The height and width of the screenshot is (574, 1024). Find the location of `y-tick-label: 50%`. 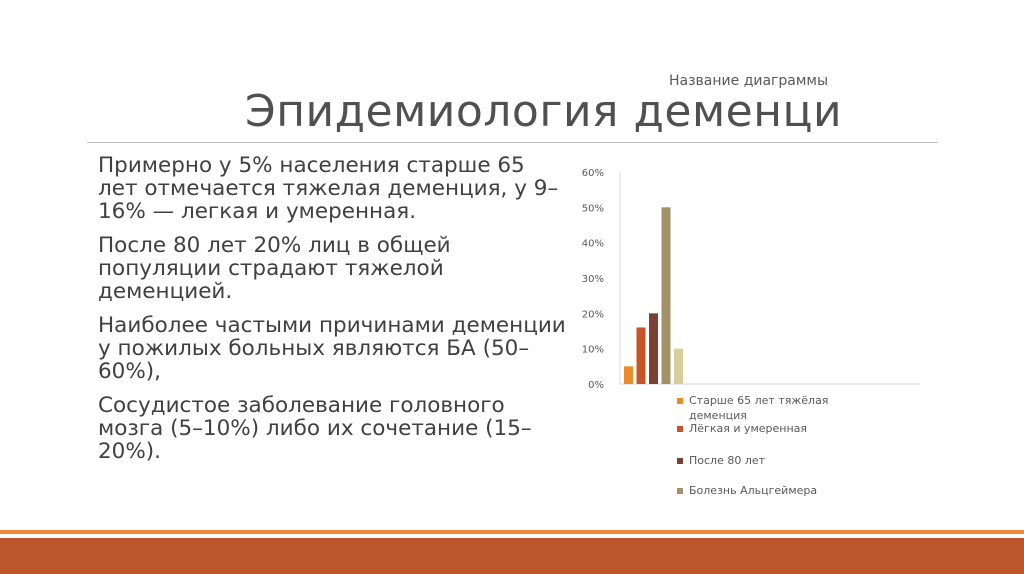

y-tick-label: 50% is located at coordinates (593, 208).